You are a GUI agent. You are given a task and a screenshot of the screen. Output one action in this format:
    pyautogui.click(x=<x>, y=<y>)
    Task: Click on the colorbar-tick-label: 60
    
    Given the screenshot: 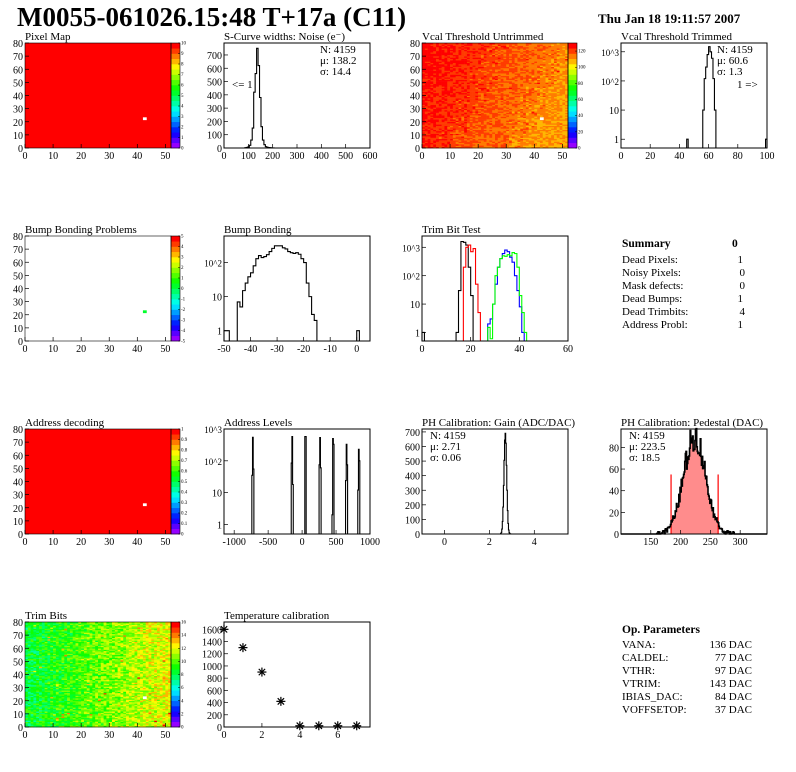 What is the action you would take?
    pyautogui.click(x=581, y=100)
    